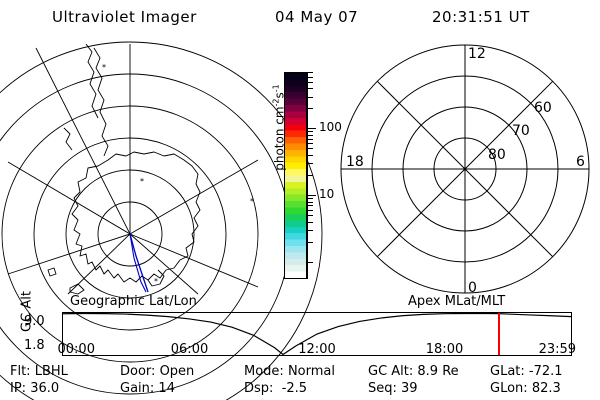 The image size is (600, 400). I want to click on strip-xtick: 23:59, so click(557, 349).